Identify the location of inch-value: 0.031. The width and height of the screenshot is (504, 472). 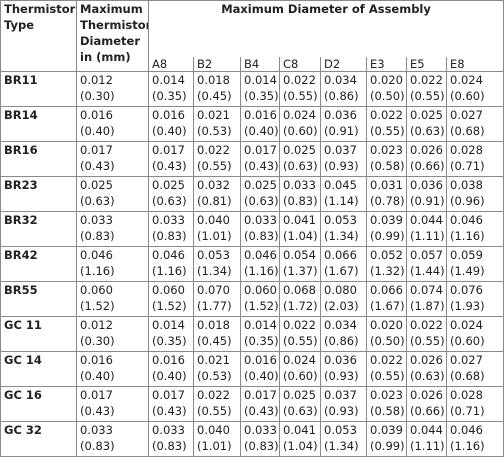
(386, 185).